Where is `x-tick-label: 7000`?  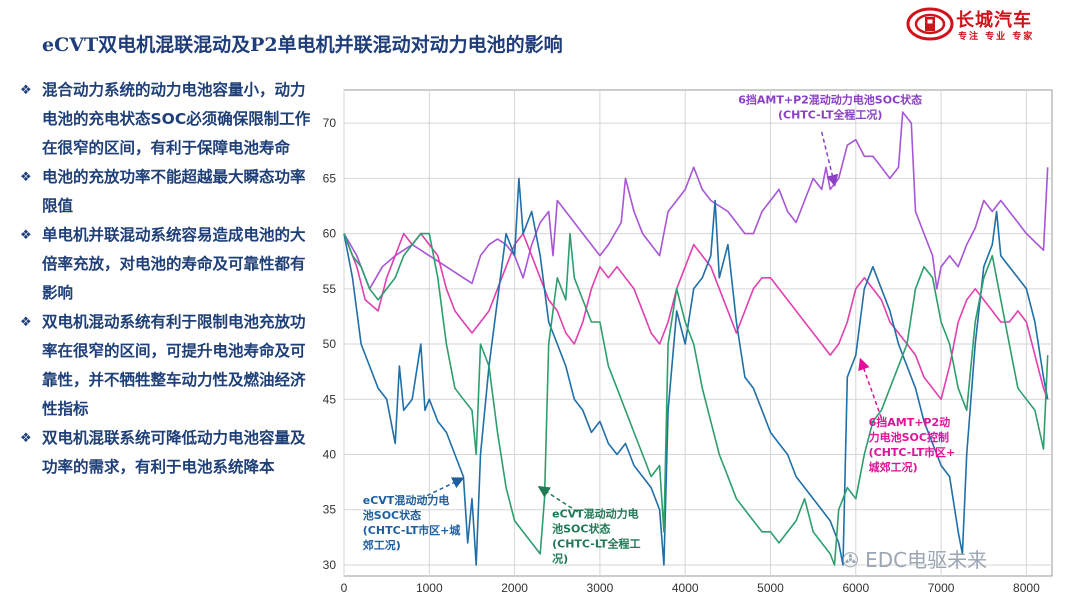
x-tick-label: 7000 is located at coordinates (941, 588).